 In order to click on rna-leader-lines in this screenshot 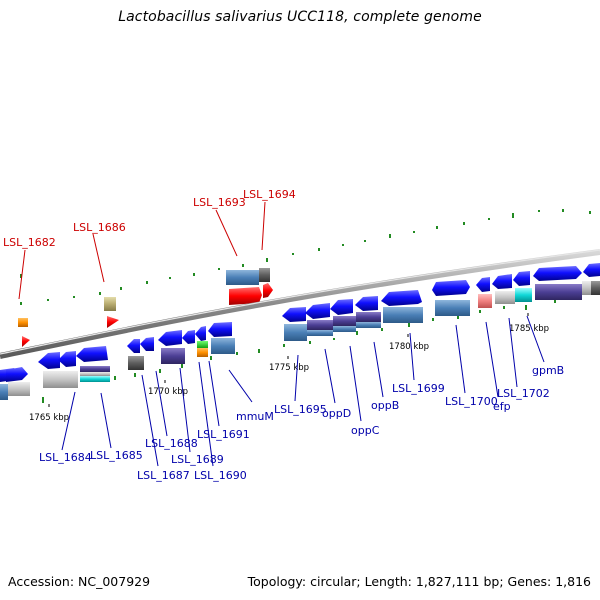, I will do `click(142, 250)`.